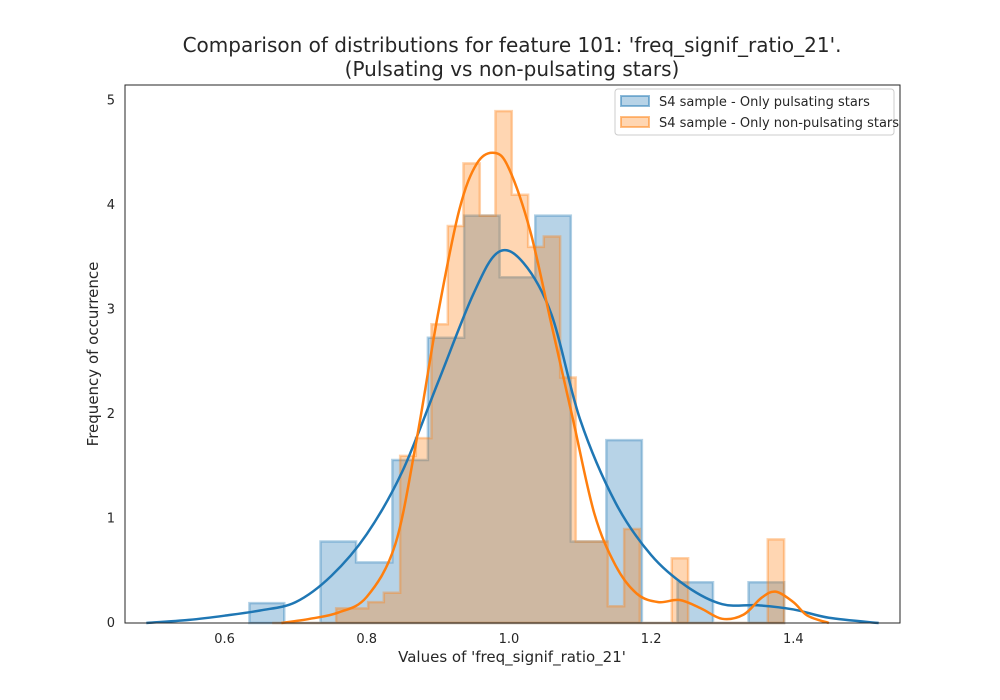 The height and width of the screenshot is (700, 1000). Describe the element at coordinates (224, 639) in the screenshot. I see `x-tick-label: 0.6` at that location.